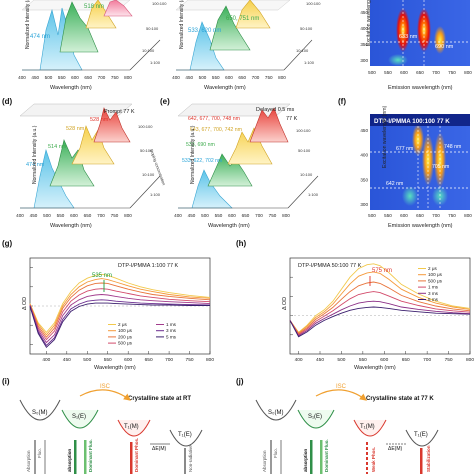 The width and height of the screenshot is (474, 474). I want to click on panel-label: (g), so click(7, 243).